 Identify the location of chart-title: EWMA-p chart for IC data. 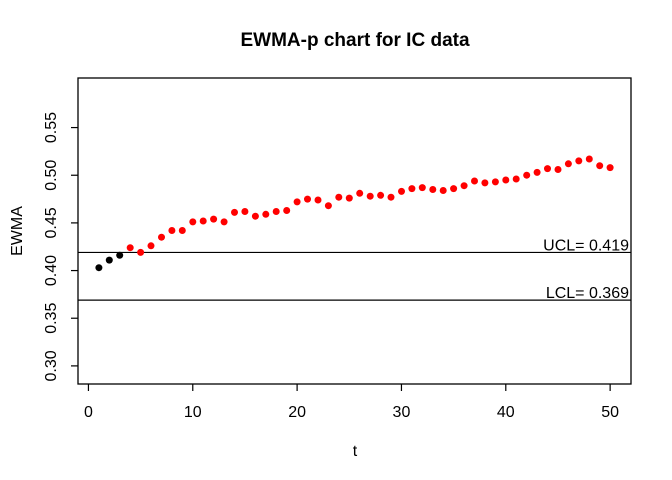
(354, 40).